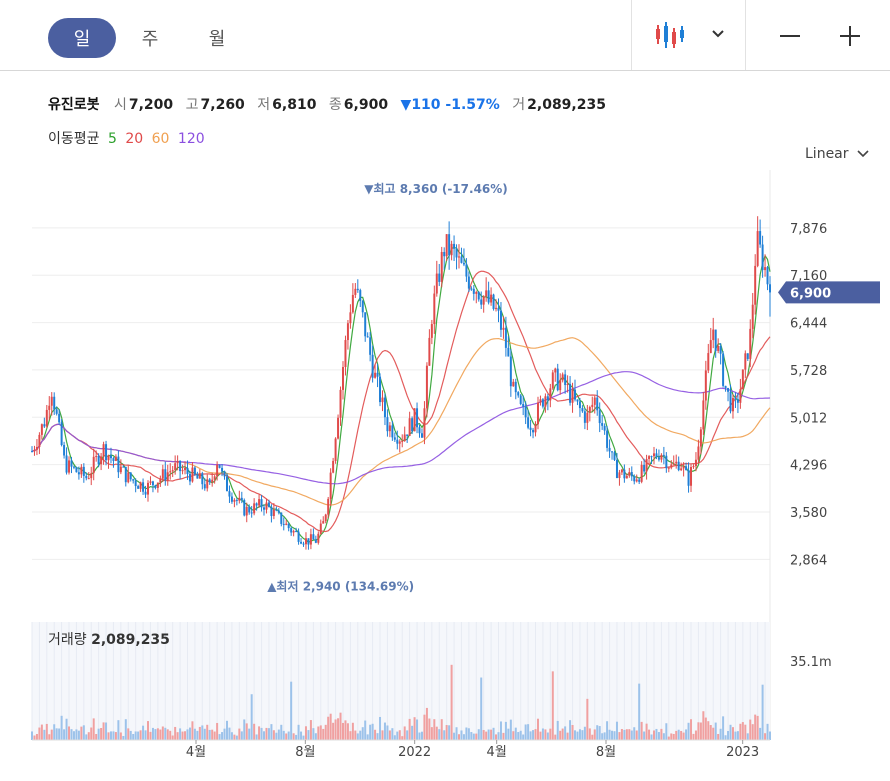 This screenshot has height=781, width=890. What do you see at coordinates (120, 105) in the screenshot?
I see `open-label: 시` at bounding box center [120, 105].